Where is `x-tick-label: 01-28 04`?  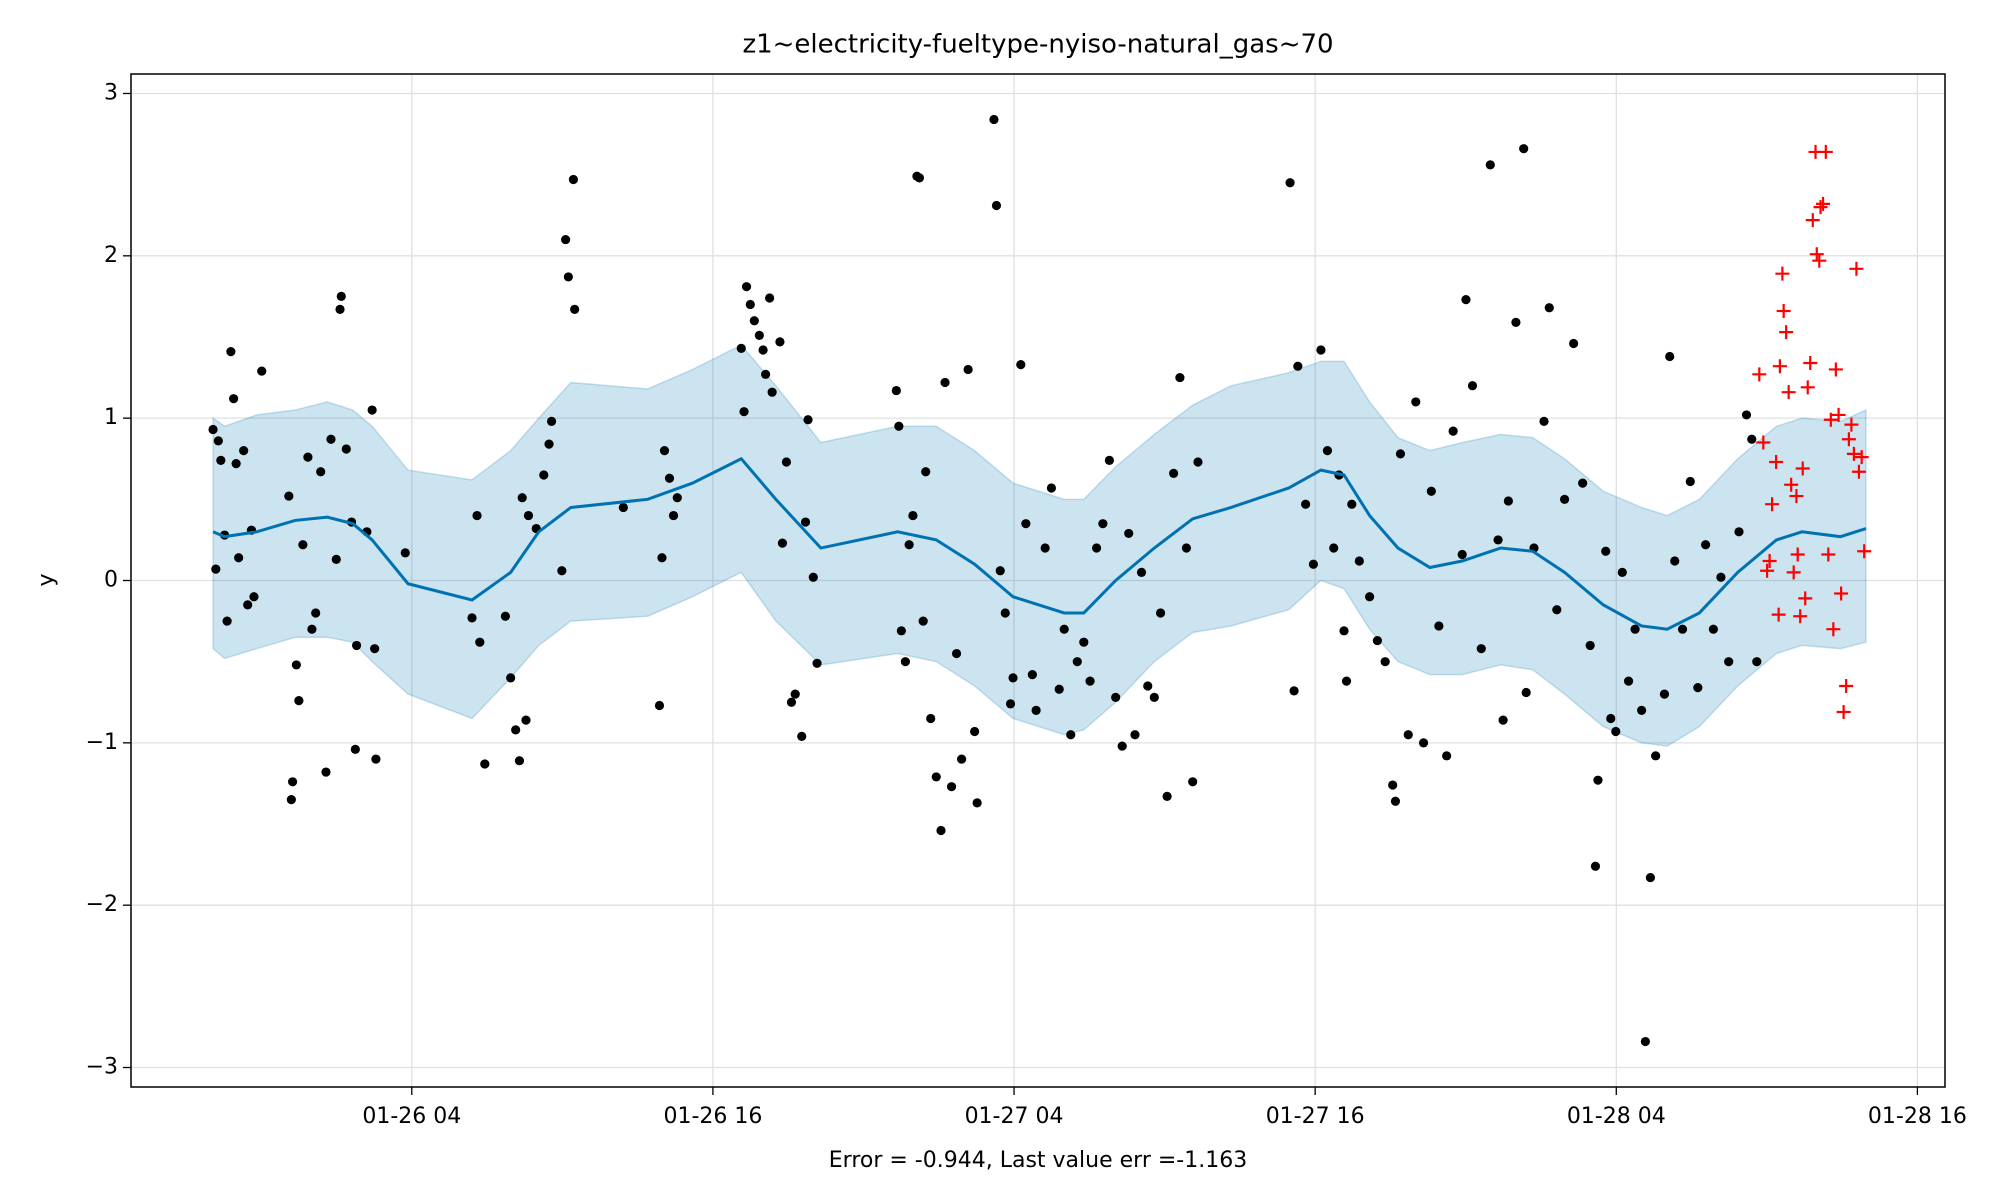
x-tick-label: 01-28 04 is located at coordinates (1616, 1116).